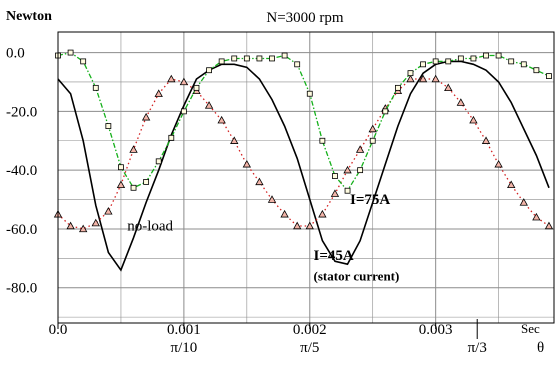 Image resolution: width=560 pixels, height=366 pixels. What do you see at coordinates (540, 348) in the screenshot?
I see `angle-axis-label: θ` at bounding box center [540, 348].